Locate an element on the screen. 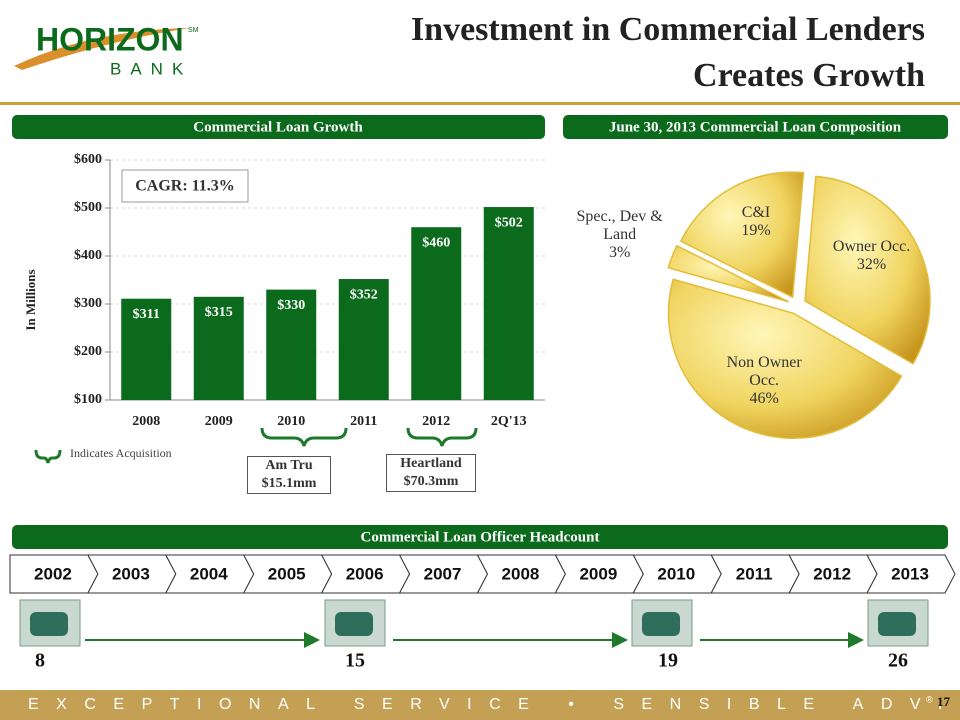 The image size is (960, 720). headcount-value: 8 is located at coordinates (40, 661).